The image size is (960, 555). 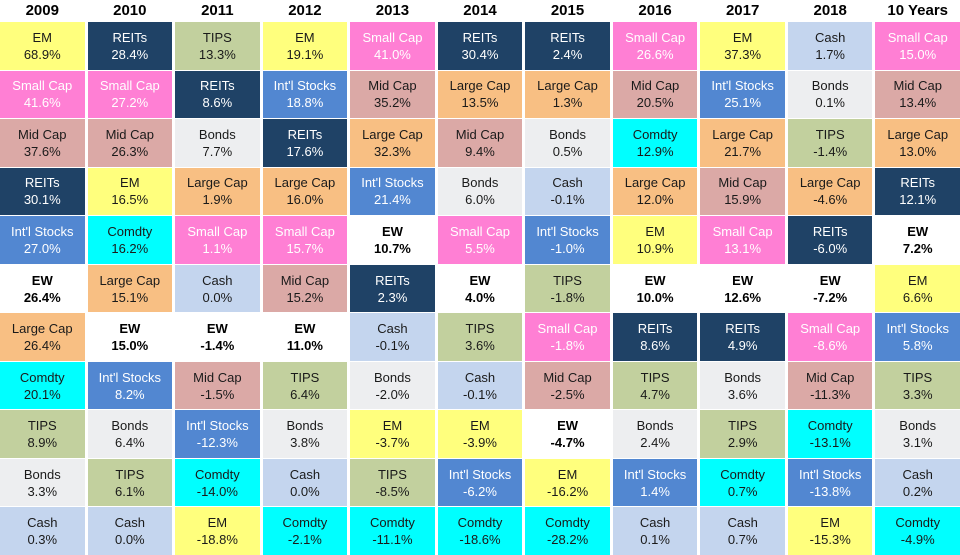 What do you see at coordinates (217, 200) in the screenshot?
I see `asset-return-value: 1.9%` at bounding box center [217, 200].